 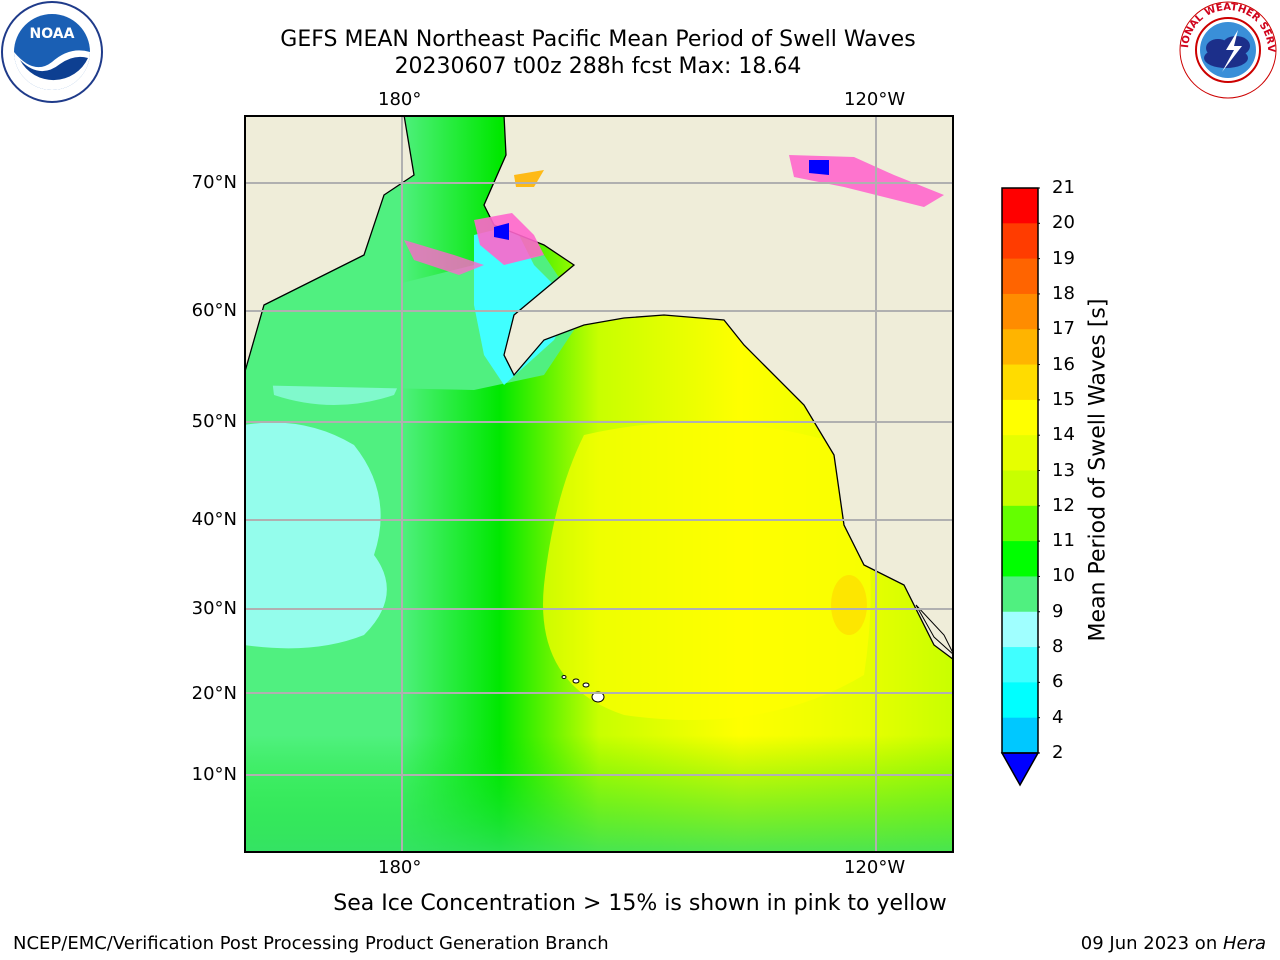 What do you see at coordinates (400, 99) in the screenshot?
I see `lon-label-top-180: 180°` at bounding box center [400, 99].